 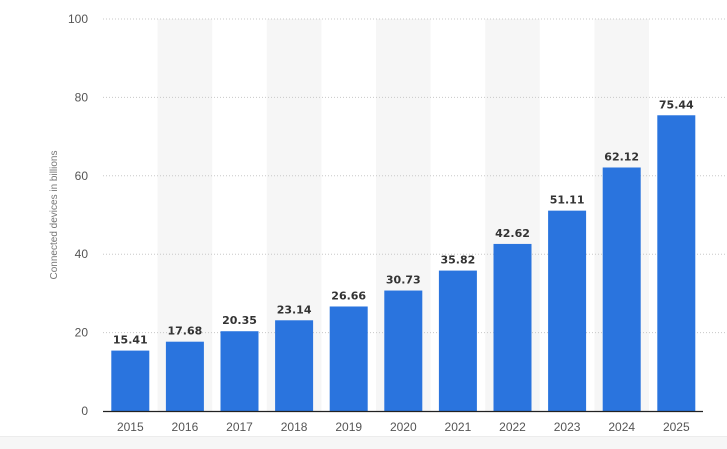 What do you see at coordinates (403, 350) in the screenshot?
I see `bar-2020` at bounding box center [403, 350].